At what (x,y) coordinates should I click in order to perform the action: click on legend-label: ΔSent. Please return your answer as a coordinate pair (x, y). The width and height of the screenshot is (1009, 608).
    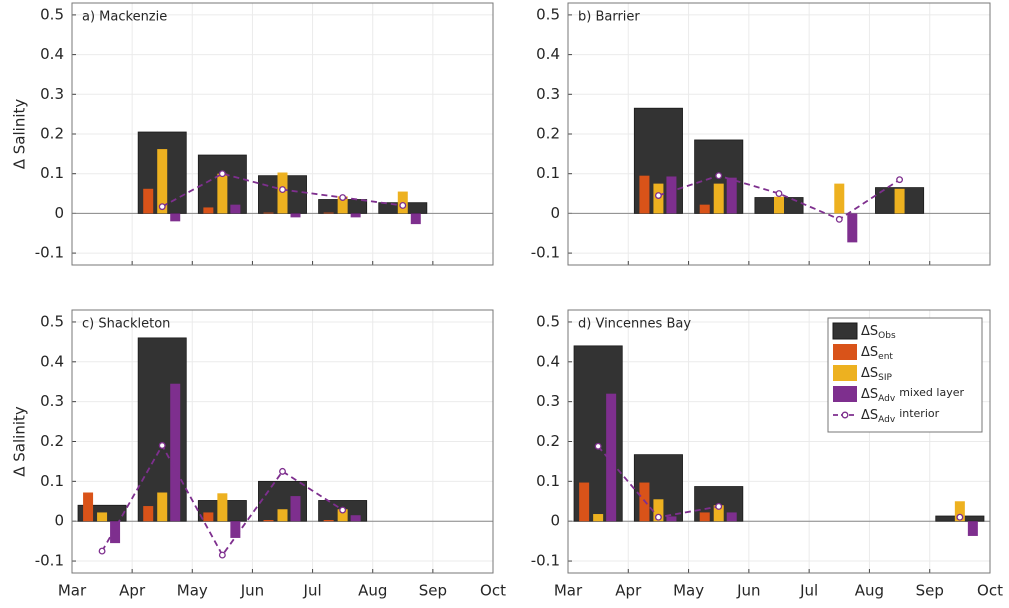
    Looking at the image, I should click on (877, 353).